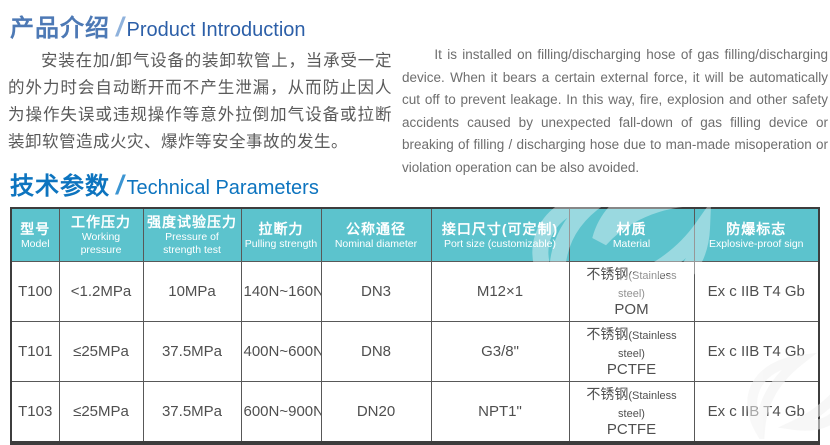  I want to click on column-header-en: Working pressure, so click(101, 243).